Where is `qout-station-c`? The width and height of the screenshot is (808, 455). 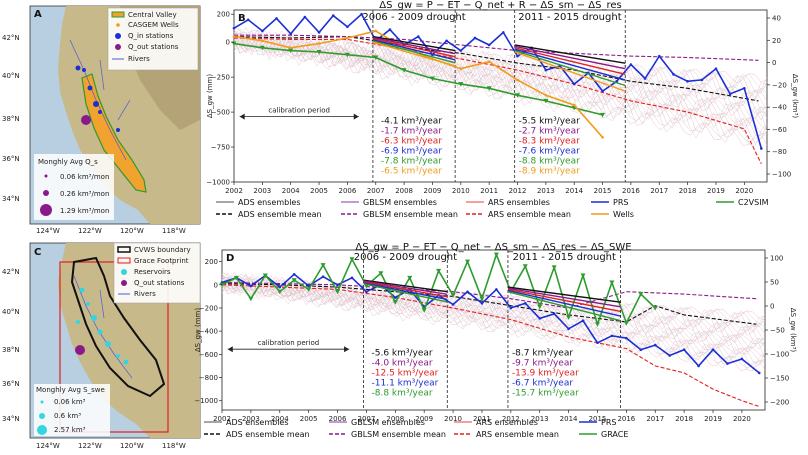
qout-station-c is located at coordinates (80, 350).